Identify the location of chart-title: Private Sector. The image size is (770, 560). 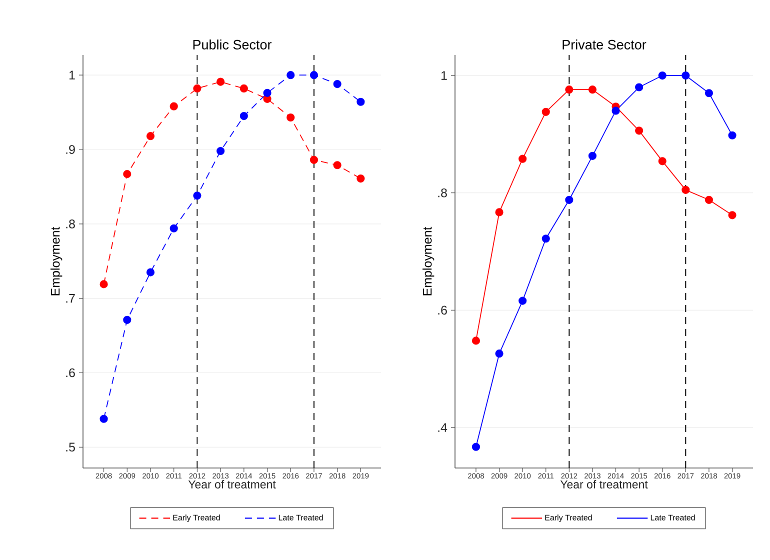
(604, 45).